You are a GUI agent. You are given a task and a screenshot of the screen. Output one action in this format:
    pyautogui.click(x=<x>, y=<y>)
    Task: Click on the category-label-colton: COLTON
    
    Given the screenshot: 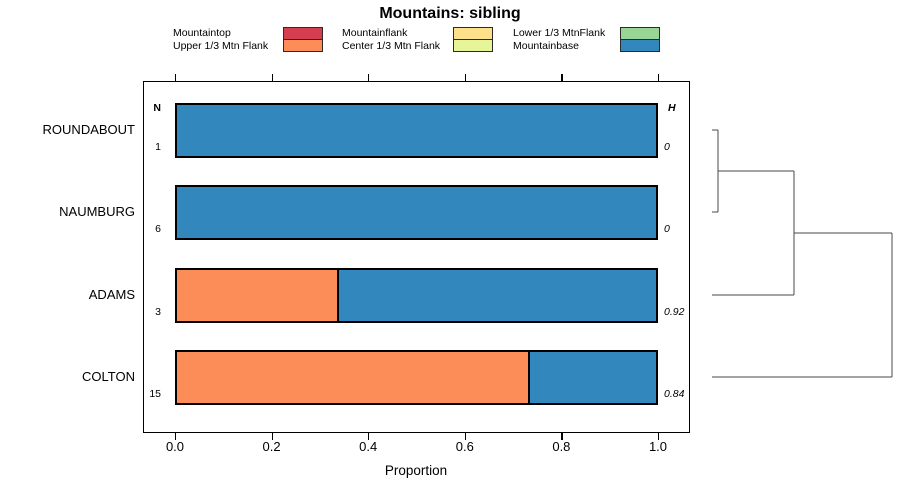 What is the action you would take?
    pyautogui.click(x=108, y=376)
    